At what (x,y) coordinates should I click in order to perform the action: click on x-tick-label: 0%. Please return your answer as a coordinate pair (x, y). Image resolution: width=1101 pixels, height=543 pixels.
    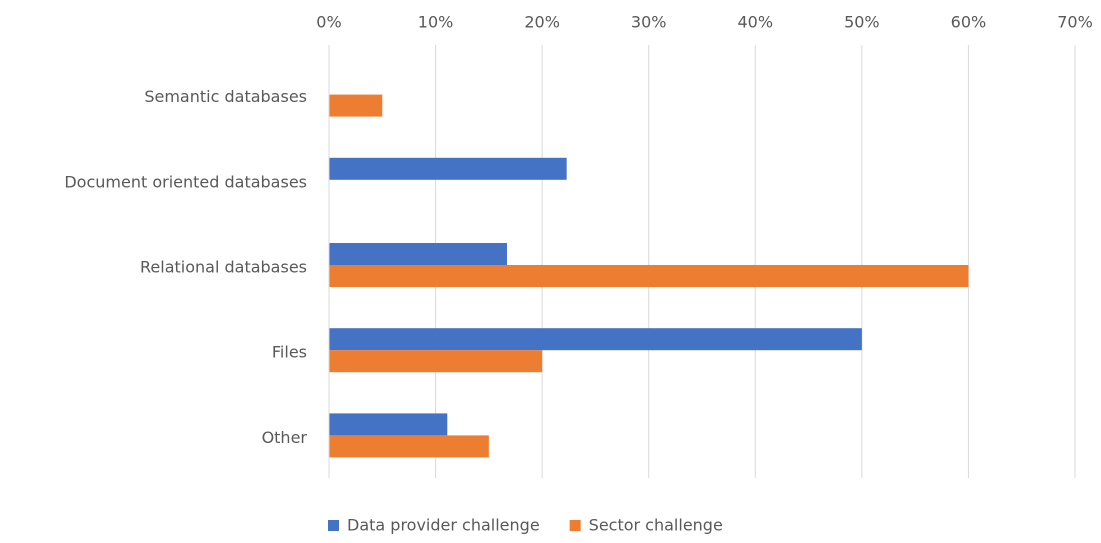
    Looking at the image, I should click on (328, 22).